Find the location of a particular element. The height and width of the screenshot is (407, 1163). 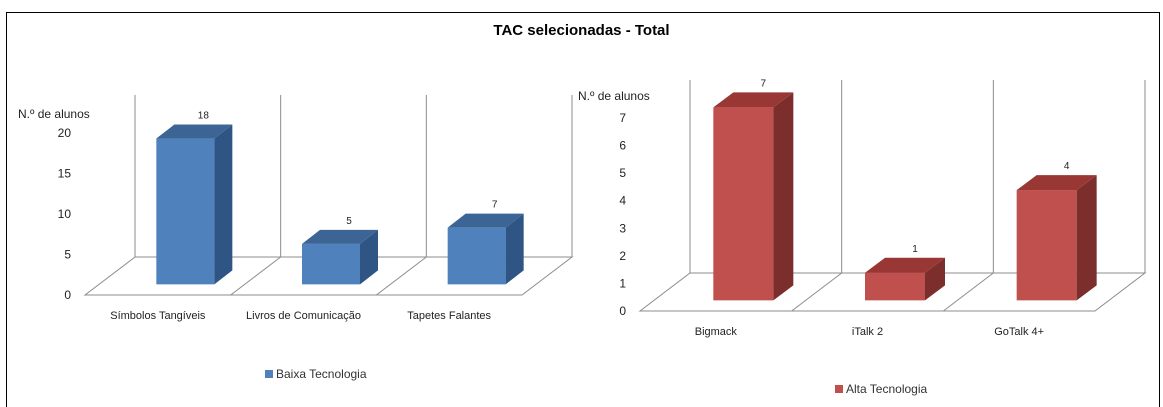

category-label-high-1: iTalk 2 is located at coordinates (867, 332).